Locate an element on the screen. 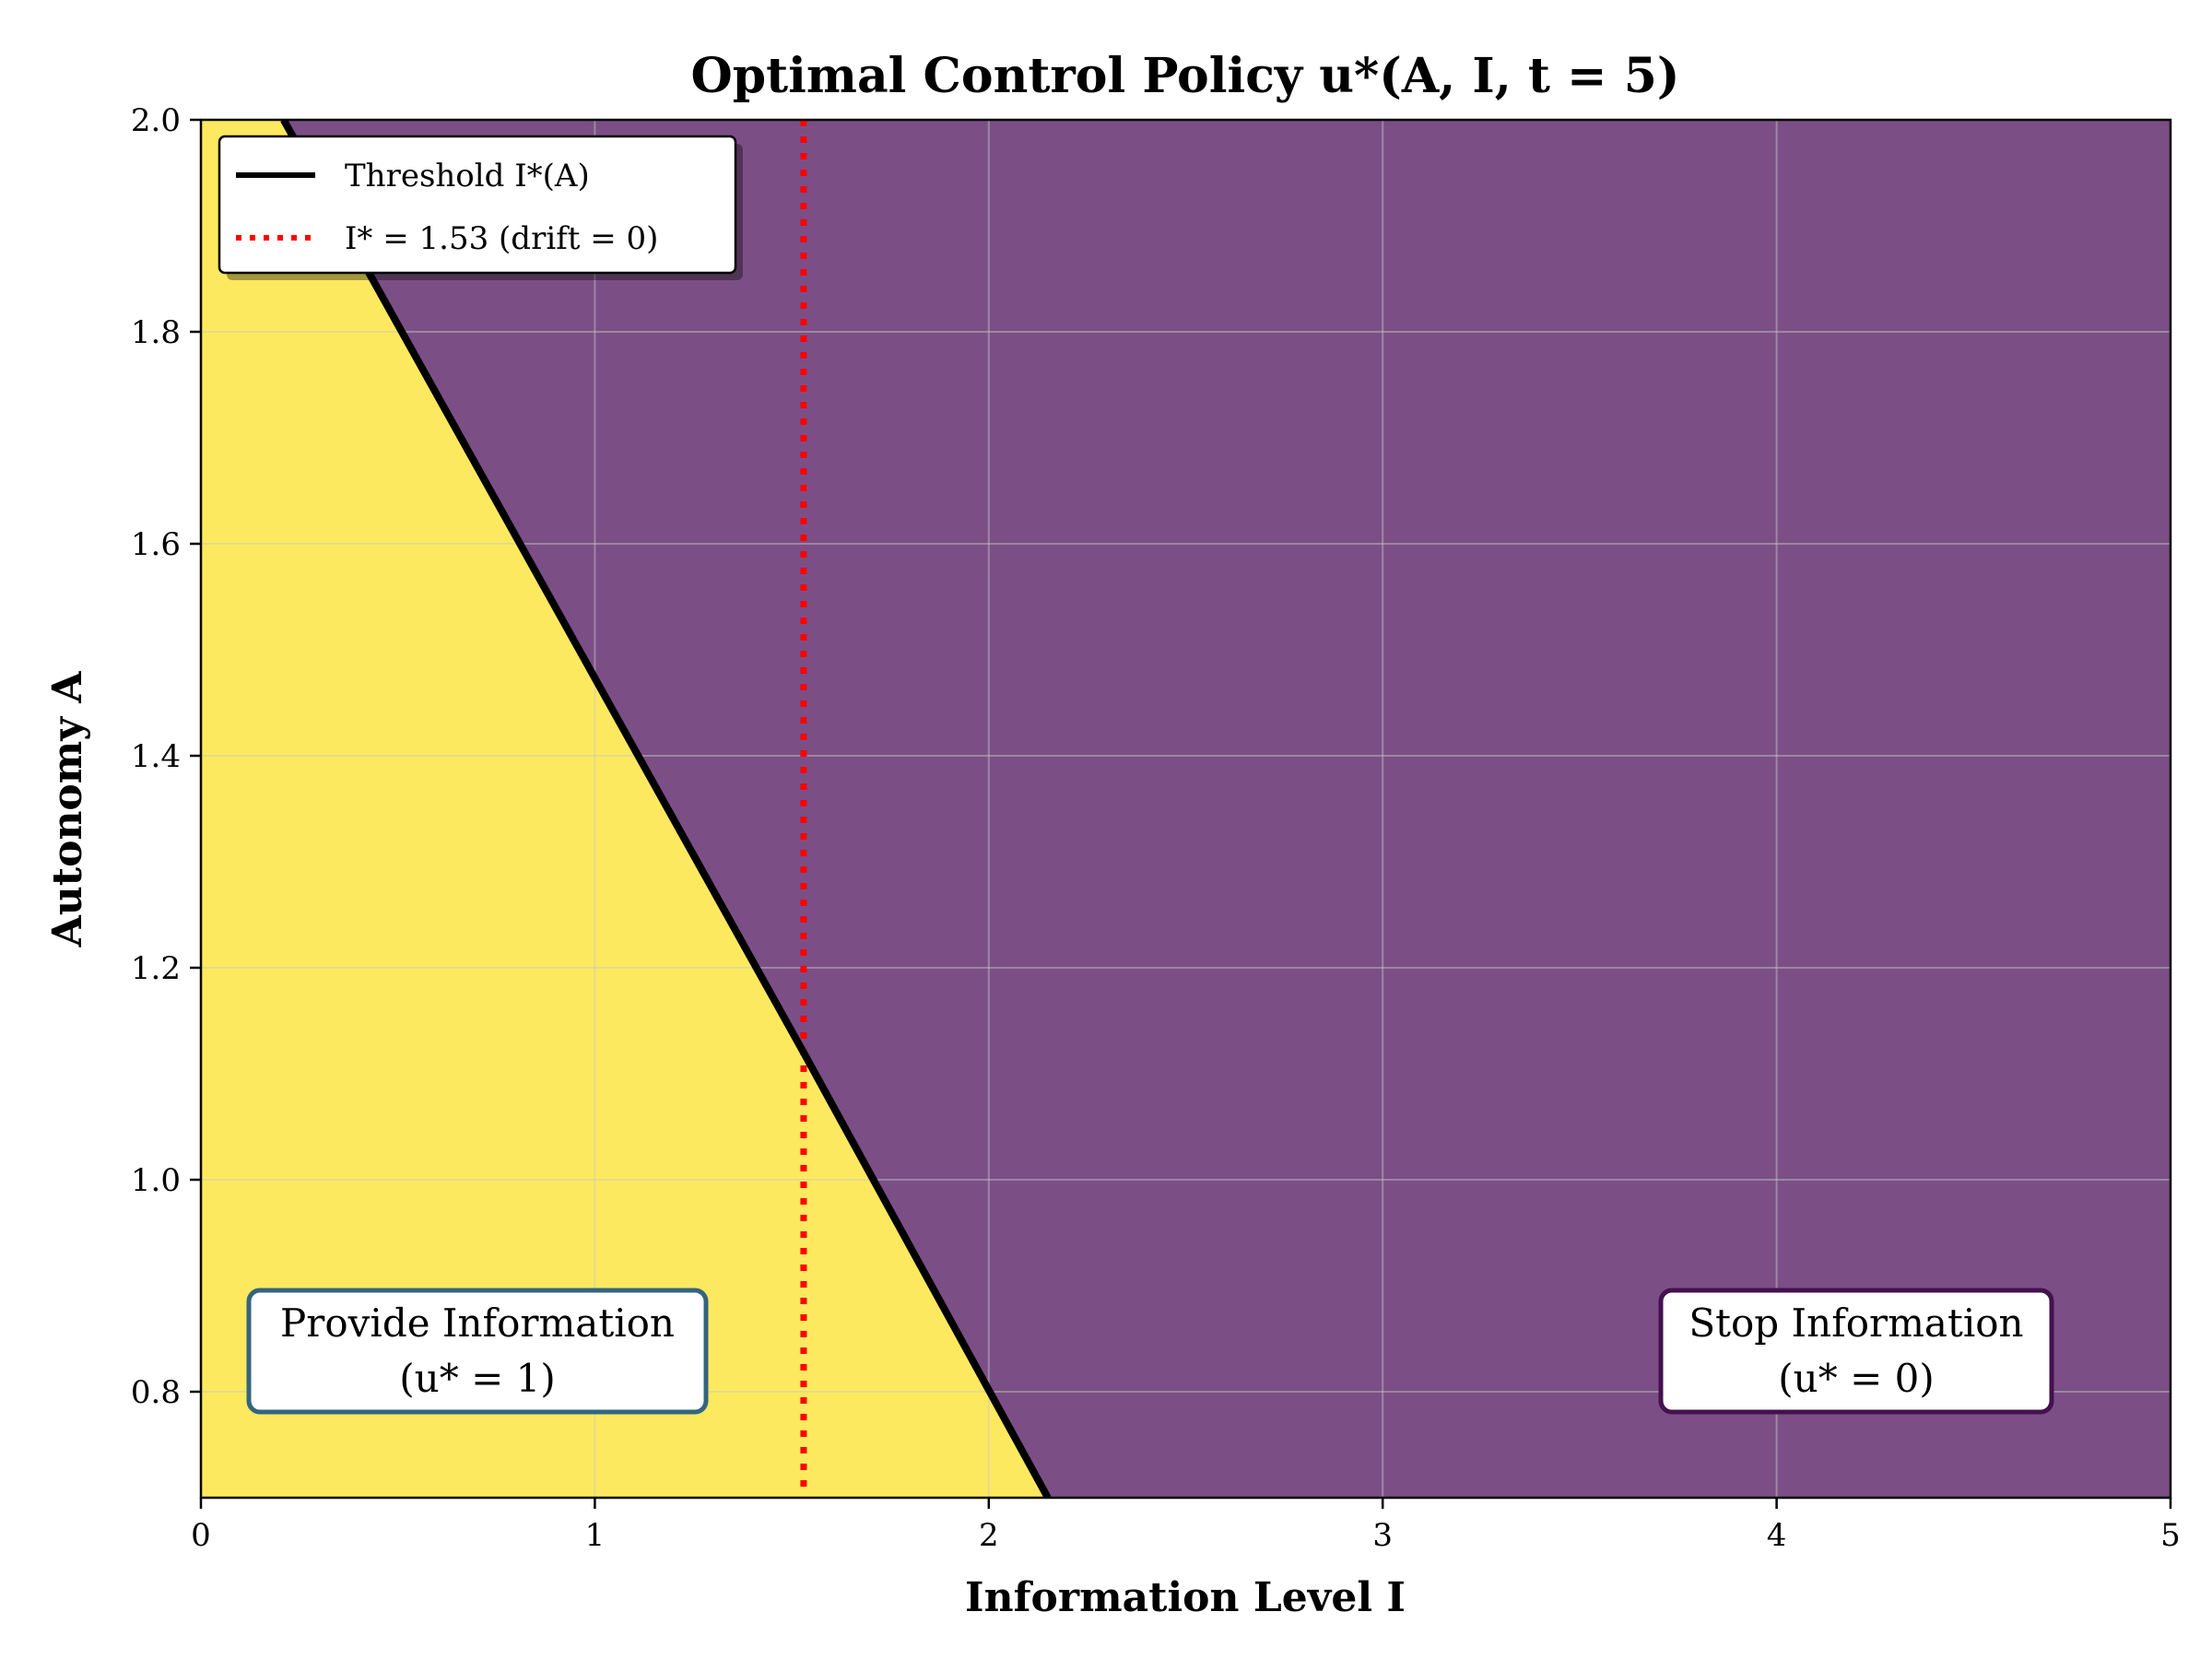 Image resolution: width=2212 pixels, height=1659 pixels. x-axis-label: Information Level I is located at coordinates (1185, 1597).